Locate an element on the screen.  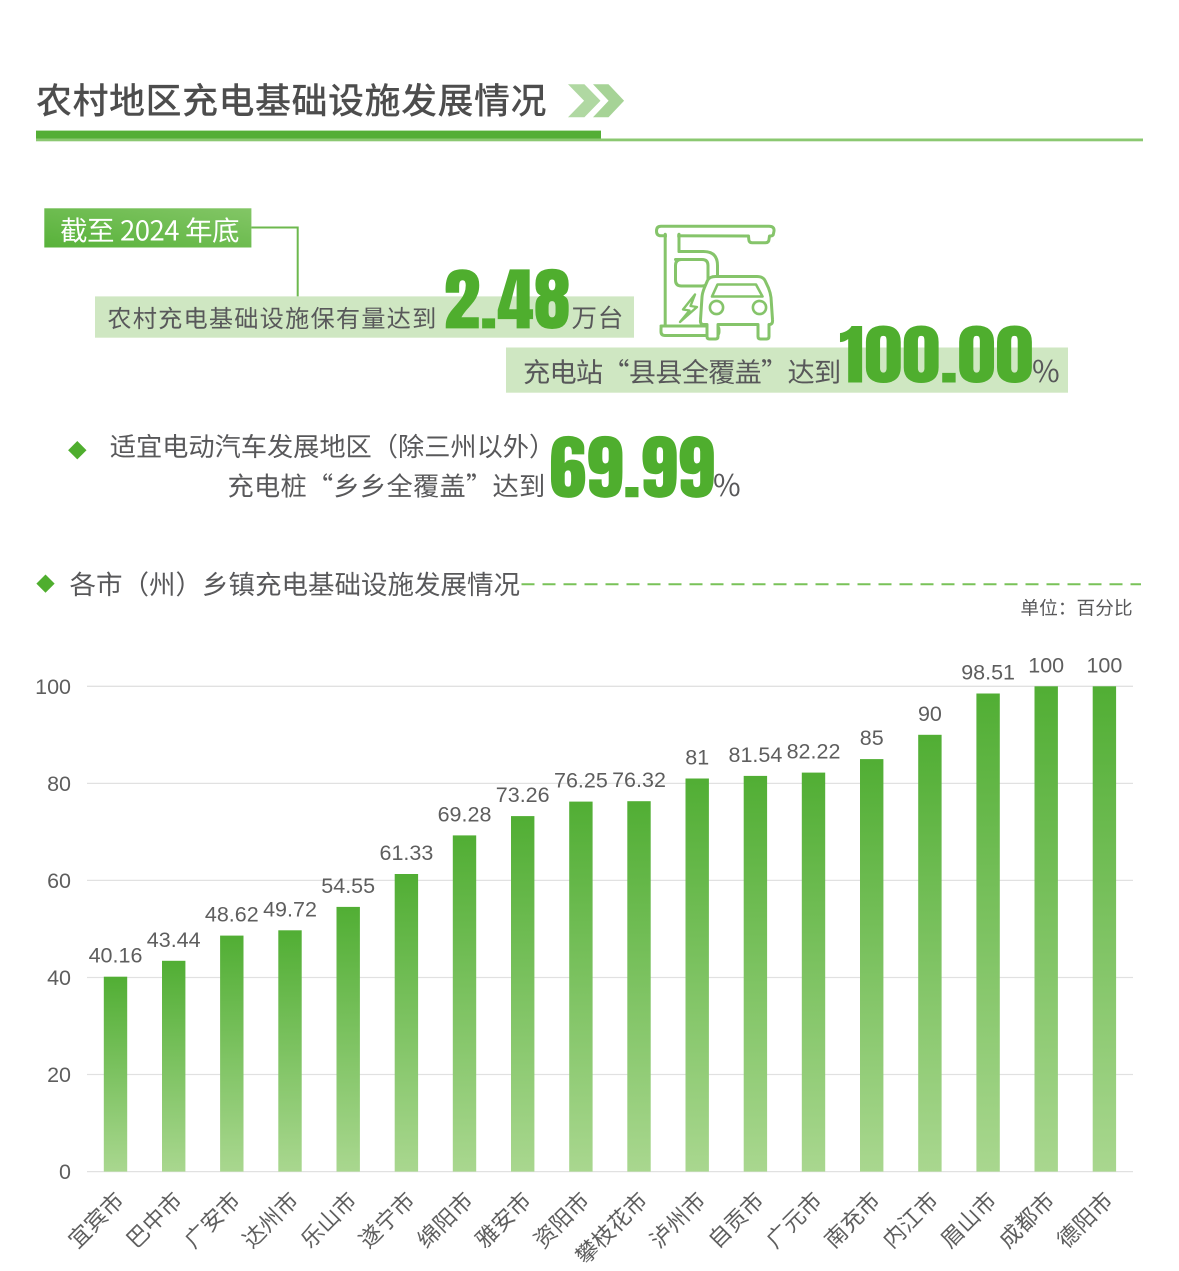
svg-text: 82.22 is located at coordinates (814, 752).